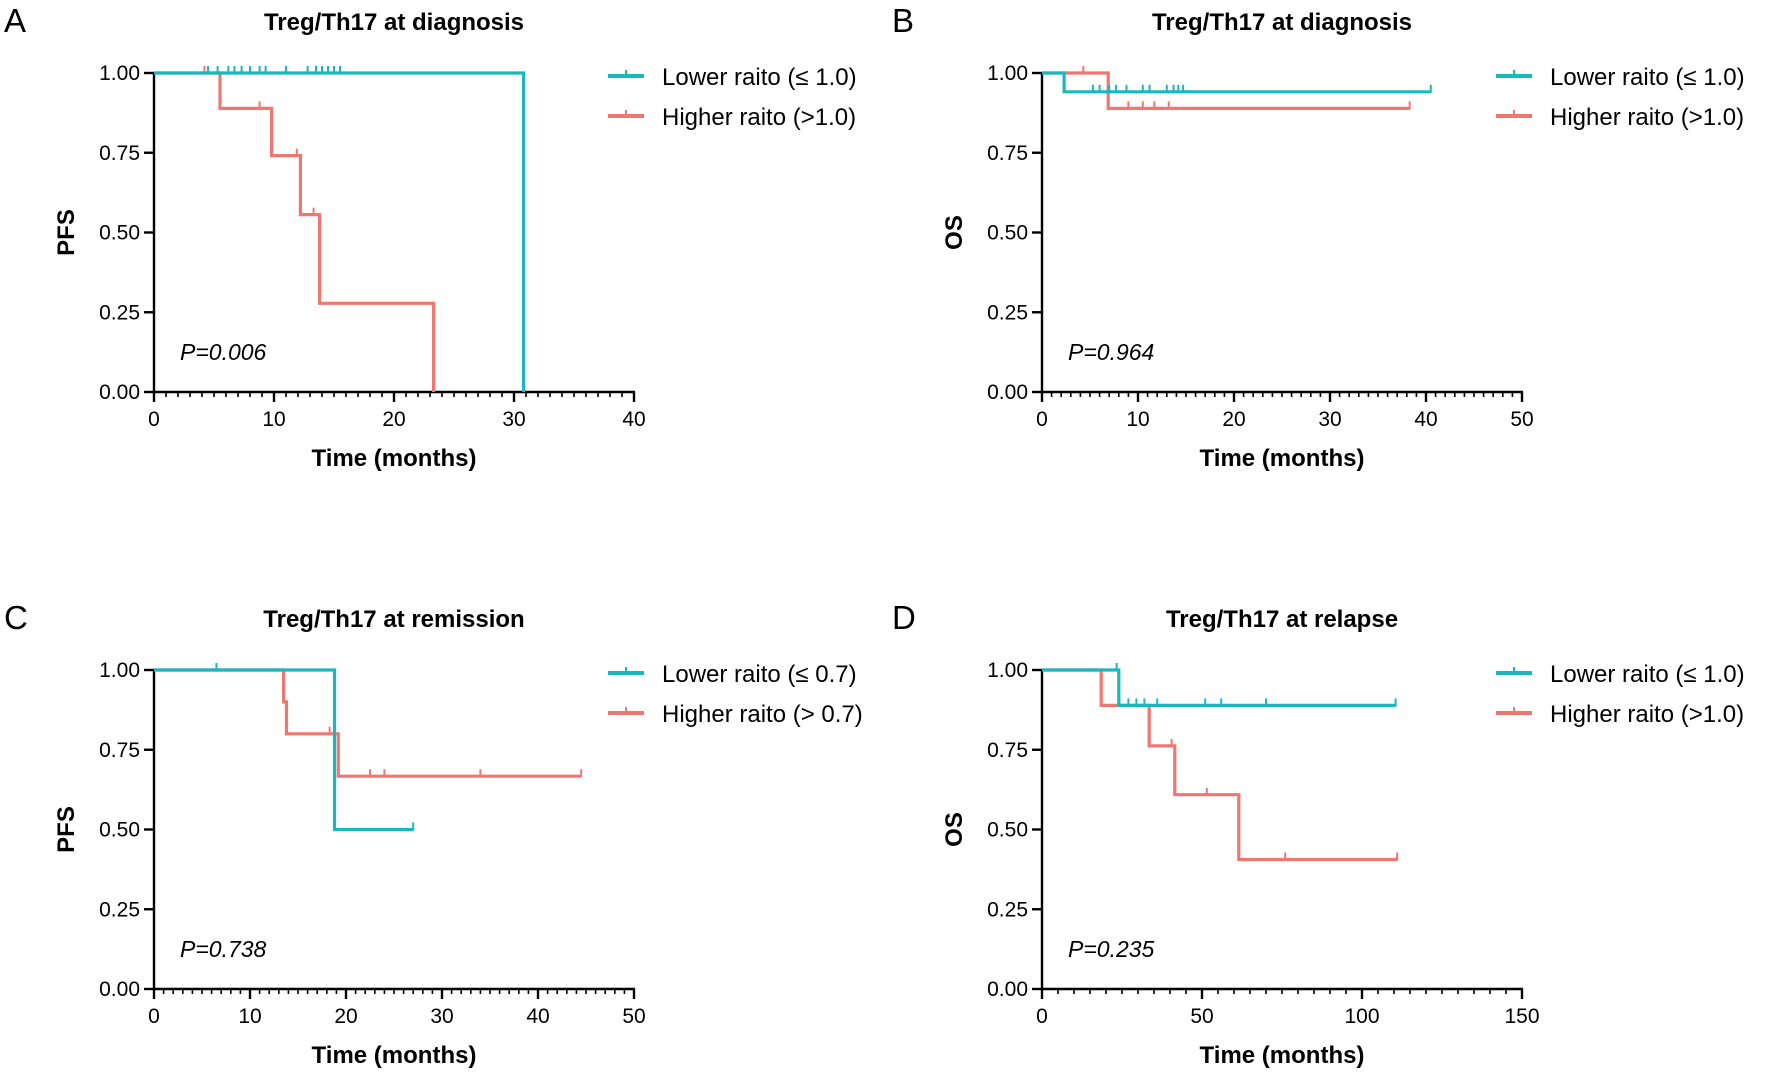 The width and height of the screenshot is (1772, 1082). Describe the element at coordinates (759, 674) in the screenshot. I see `legend-label: Lower raito (≤ 0.7)` at that location.